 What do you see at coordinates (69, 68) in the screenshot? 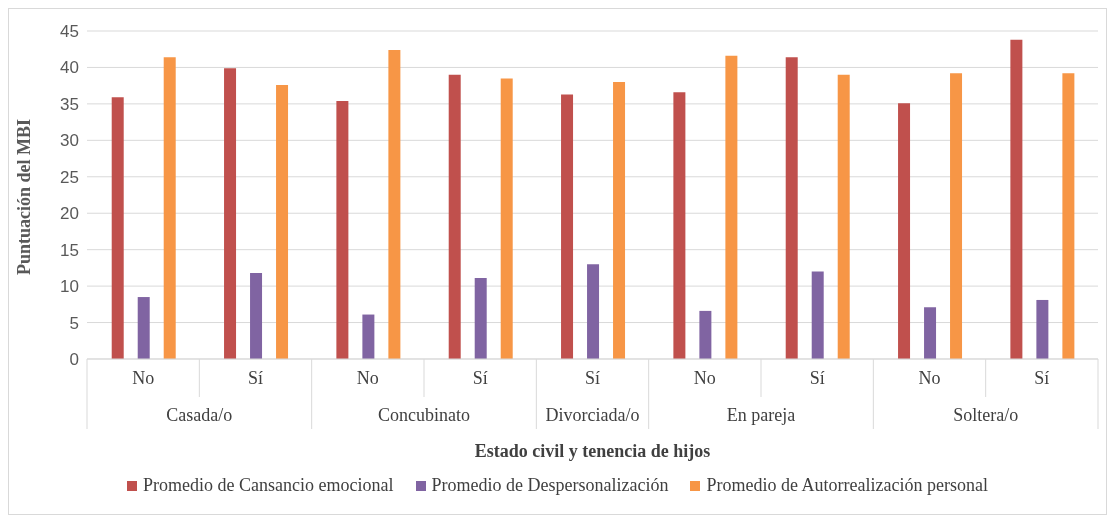
I see `y-tick-label: 40` at bounding box center [69, 68].